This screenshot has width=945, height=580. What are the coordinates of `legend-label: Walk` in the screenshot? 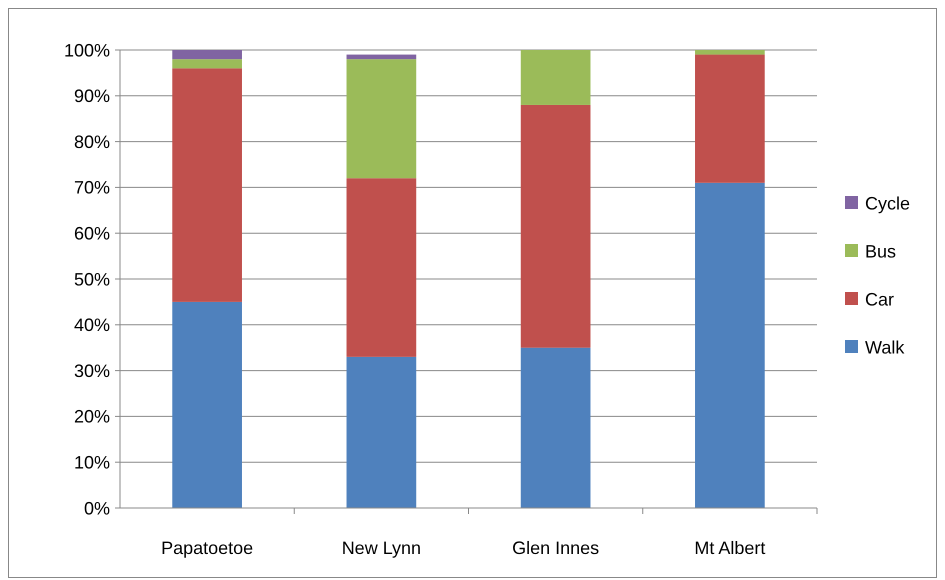 It's located at (885, 347).